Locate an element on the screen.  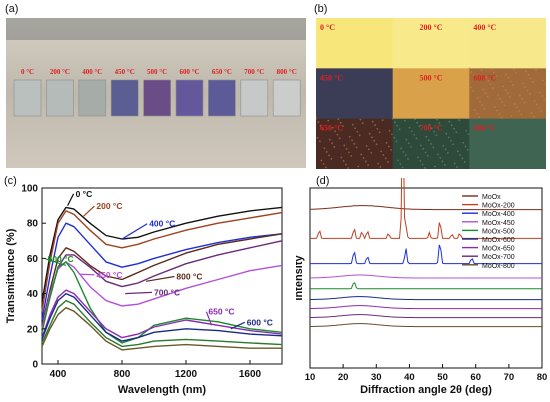
sample-temp-label-4: 500 °C is located at coordinates (157, 72).